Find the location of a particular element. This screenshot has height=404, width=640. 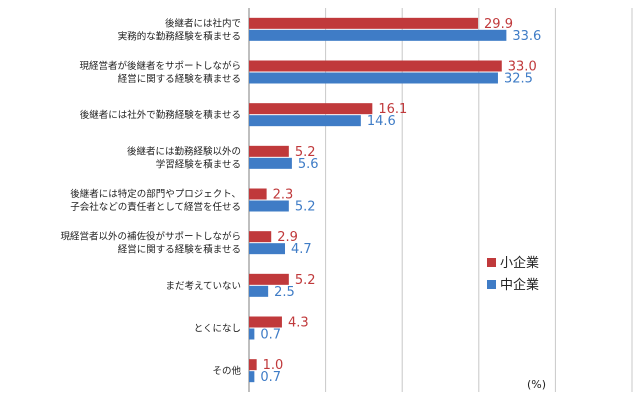

category-label: とくになし is located at coordinates (217, 329).